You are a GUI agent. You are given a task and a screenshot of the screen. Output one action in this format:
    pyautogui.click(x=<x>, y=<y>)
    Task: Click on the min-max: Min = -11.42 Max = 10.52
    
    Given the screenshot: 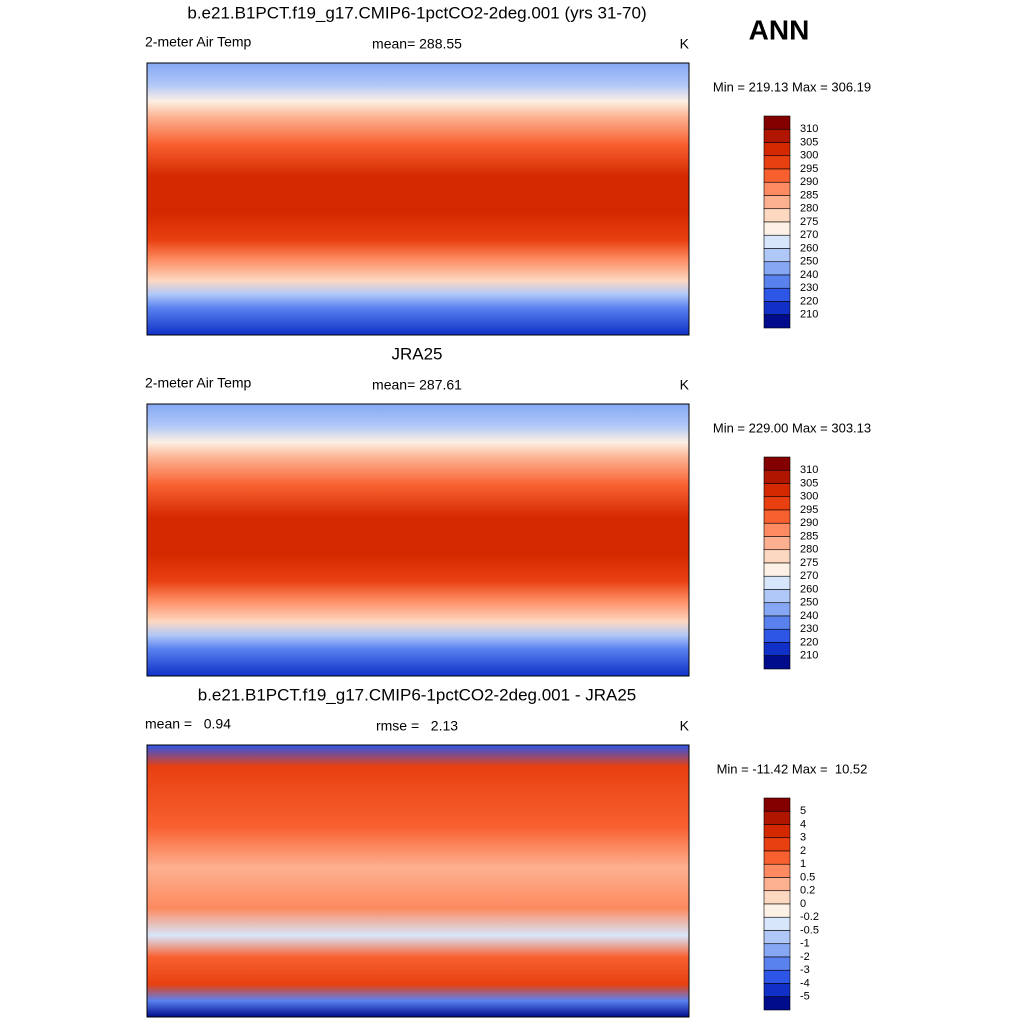 What is the action you would take?
    pyautogui.click(x=792, y=768)
    